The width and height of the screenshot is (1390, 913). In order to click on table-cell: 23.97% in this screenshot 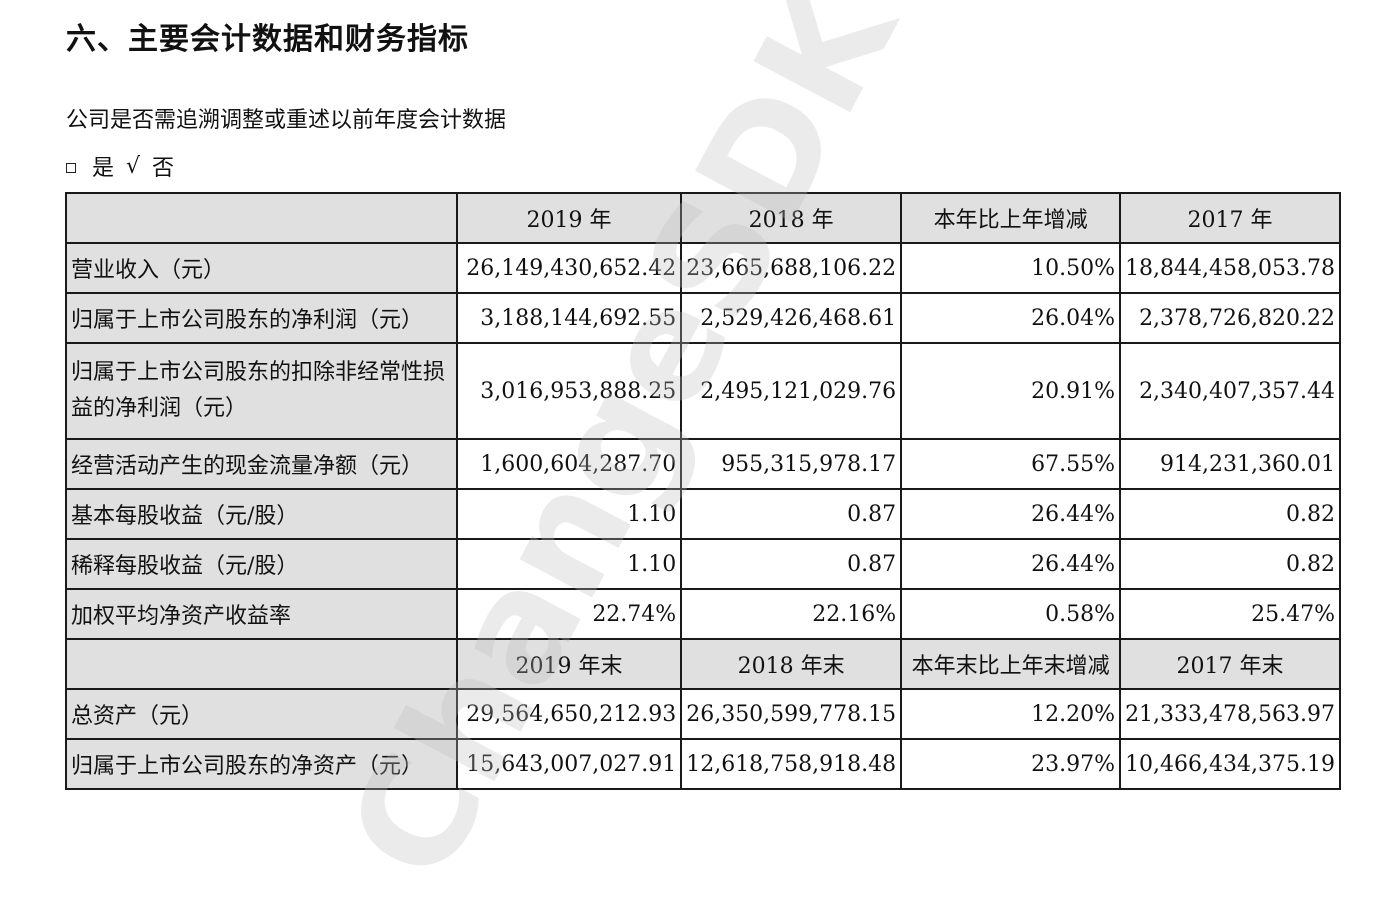, I will do `click(1011, 764)`.